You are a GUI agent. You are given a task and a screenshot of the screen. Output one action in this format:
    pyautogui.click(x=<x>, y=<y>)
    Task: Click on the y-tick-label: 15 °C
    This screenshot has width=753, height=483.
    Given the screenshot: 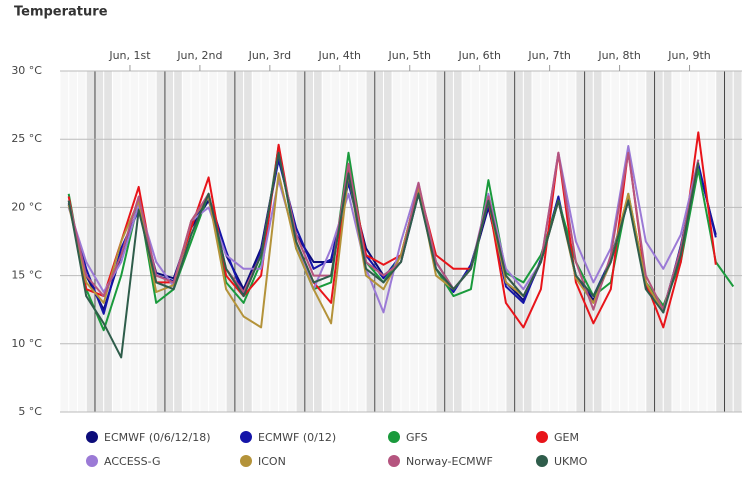 What is the action you would take?
    pyautogui.click(x=26, y=275)
    